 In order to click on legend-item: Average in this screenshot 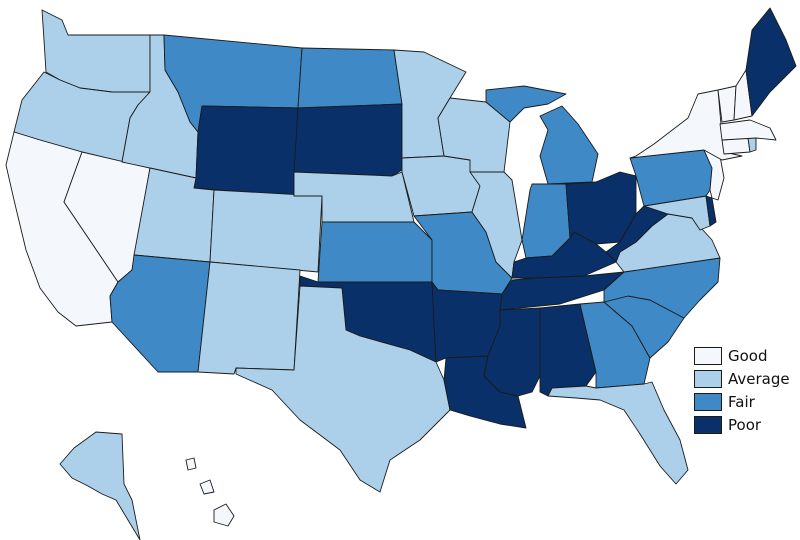, I will do `click(746, 378)`.